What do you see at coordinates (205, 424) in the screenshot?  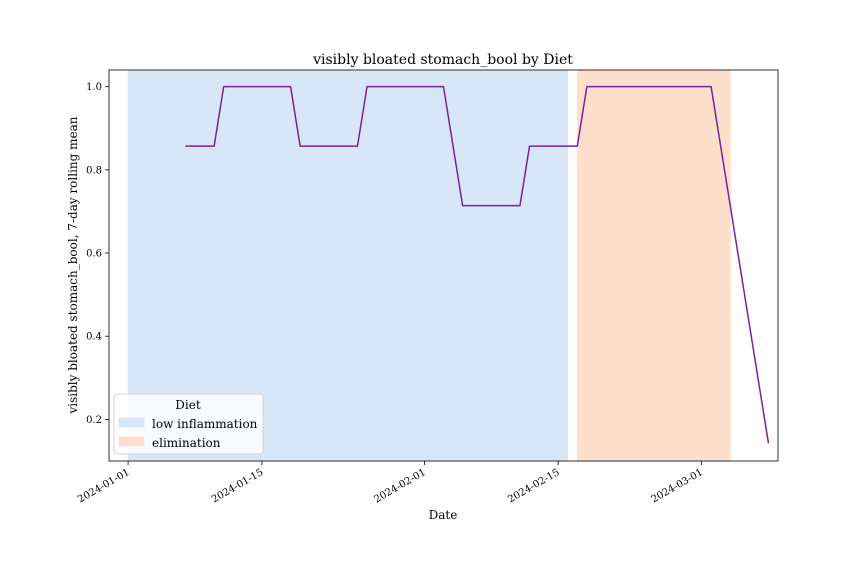 I see `legend-label-low-inflammation: low inflammation` at bounding box center [205, 424].